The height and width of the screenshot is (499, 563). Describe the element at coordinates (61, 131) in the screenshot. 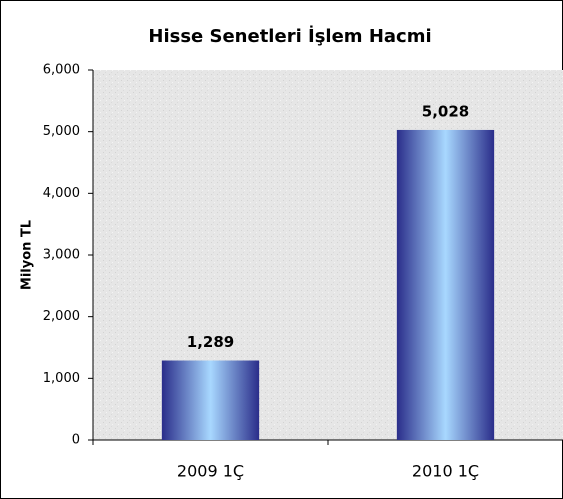

I see `y-tick-label: 5,000` at that location.